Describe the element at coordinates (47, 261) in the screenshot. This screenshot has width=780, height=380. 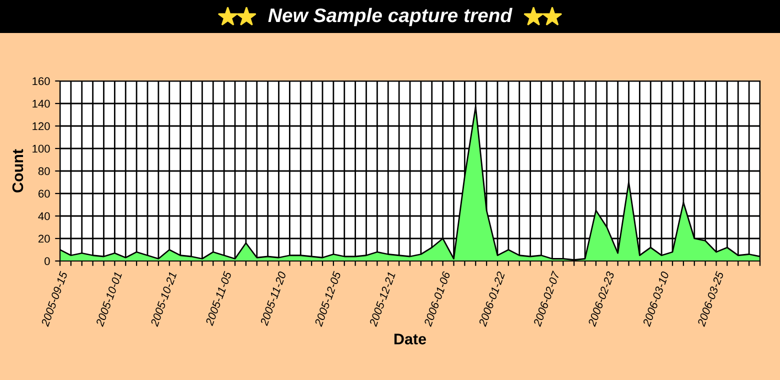
I see `y-tick-label: 0` at that location.